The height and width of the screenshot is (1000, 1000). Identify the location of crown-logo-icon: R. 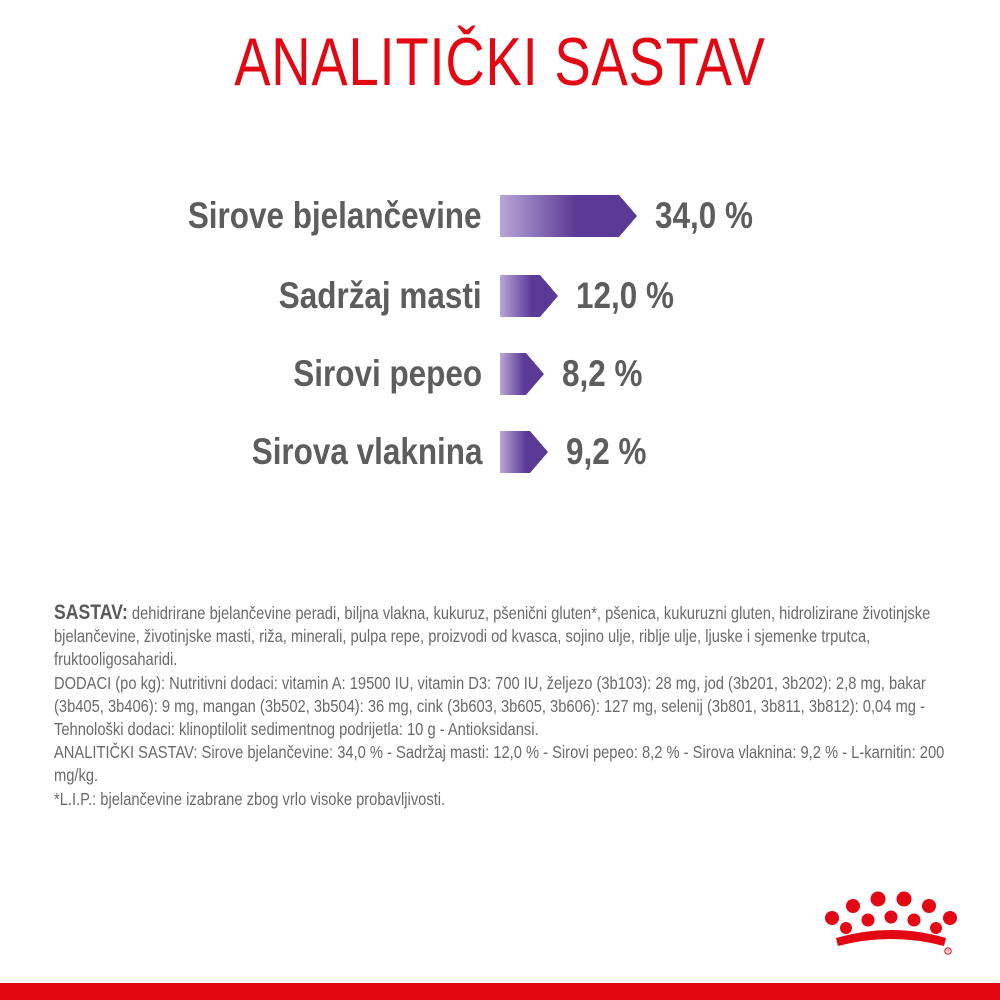
(891, 923).